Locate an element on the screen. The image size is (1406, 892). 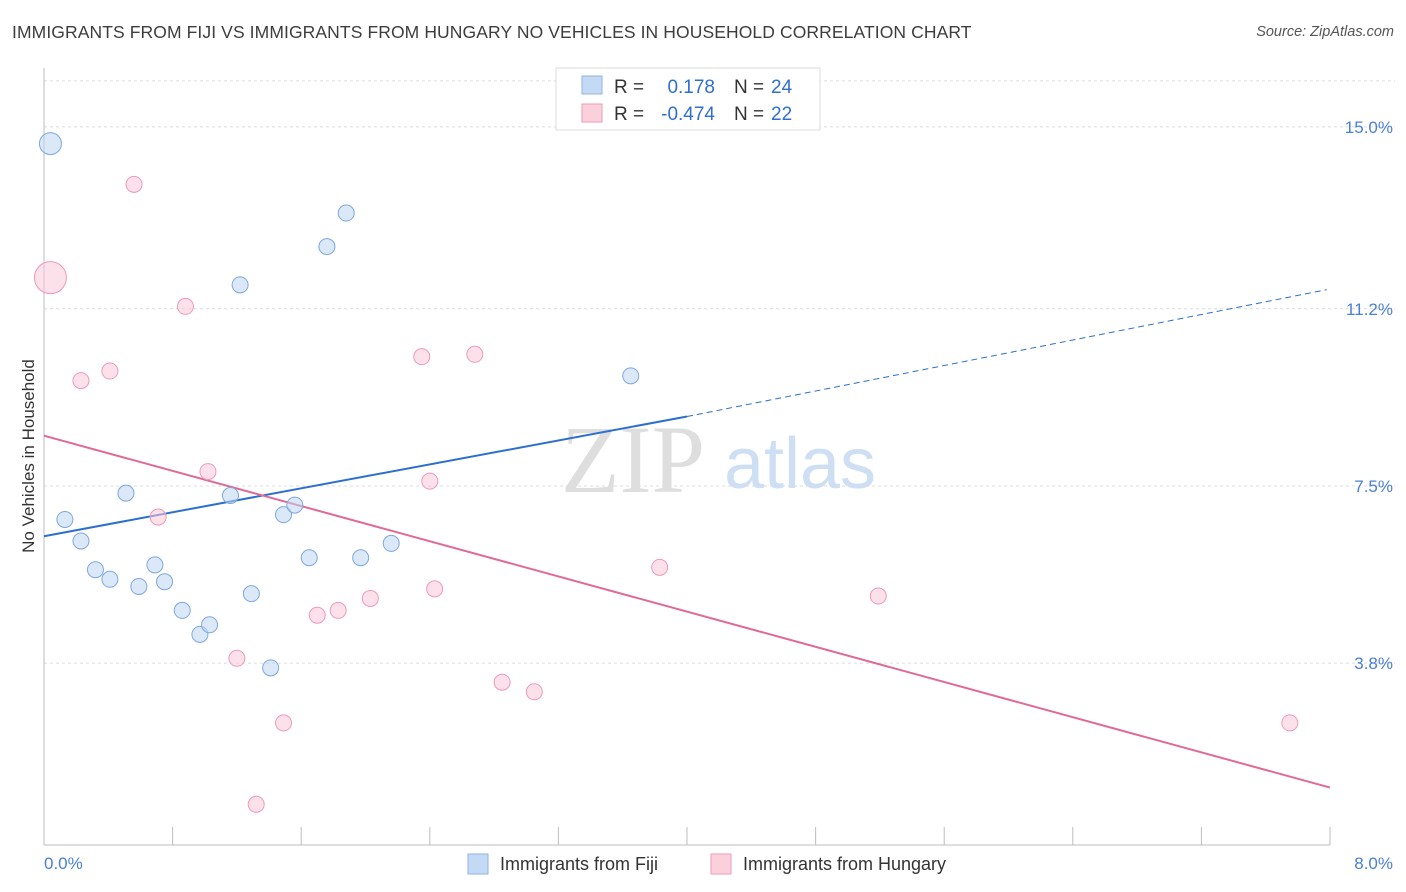
legend-r-label-fiji: R = is located at coordinates (629, 87).